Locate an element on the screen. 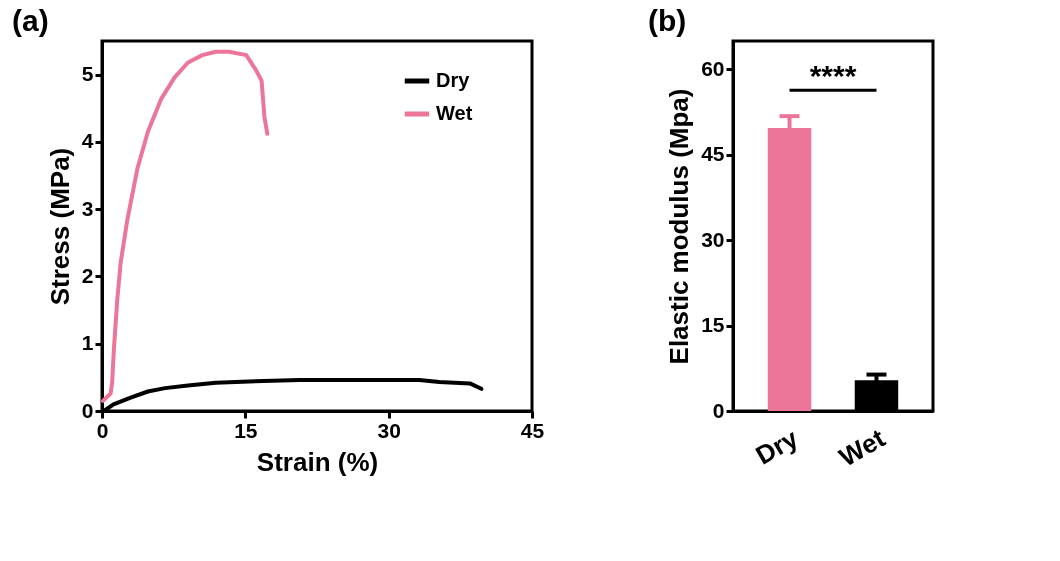  y-tick-label: 4 is located at coordinates (87, 141).